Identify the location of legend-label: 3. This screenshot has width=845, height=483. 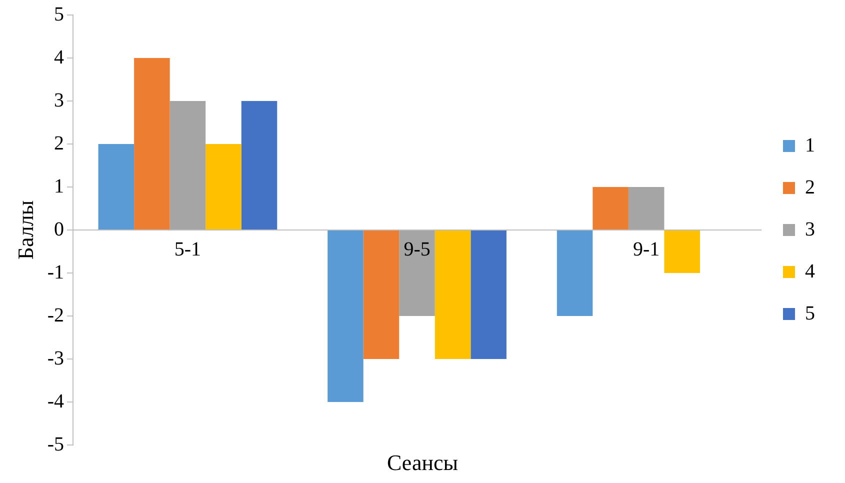
(810, 229).